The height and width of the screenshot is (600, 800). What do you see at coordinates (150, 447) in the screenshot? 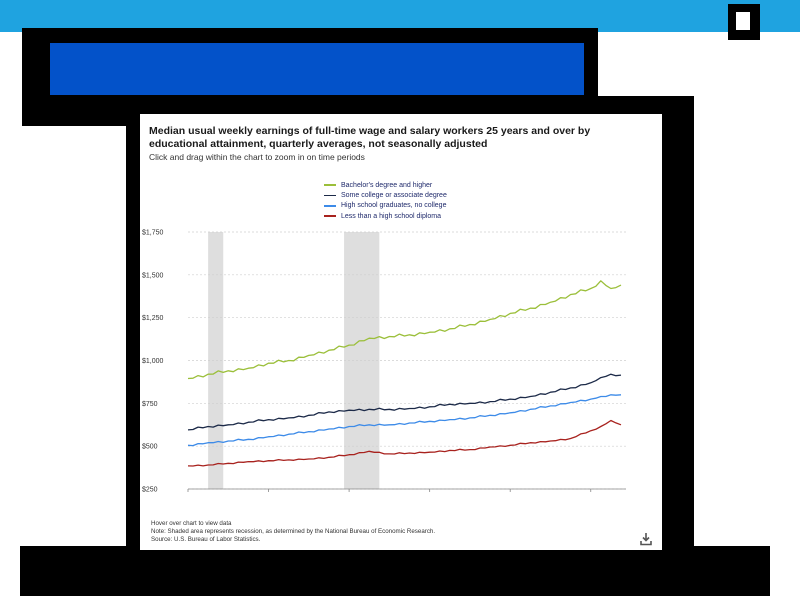
I see `y-tick-label: $500` at bounding box center [150, 447].